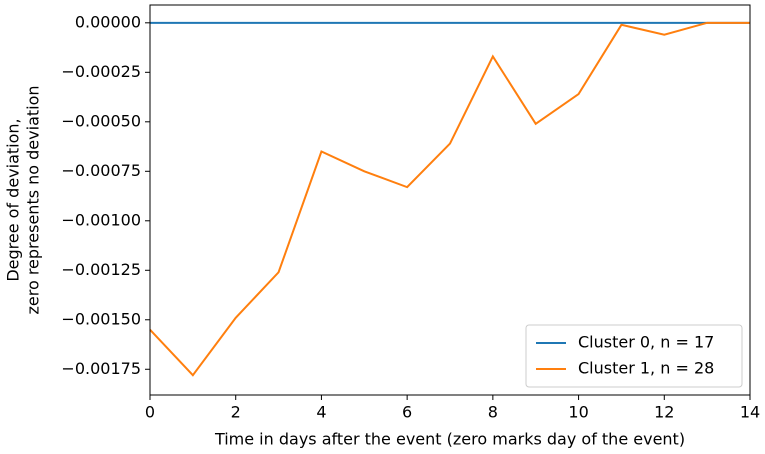  I want to click on x-tick-label: 8, so click(493, 412).